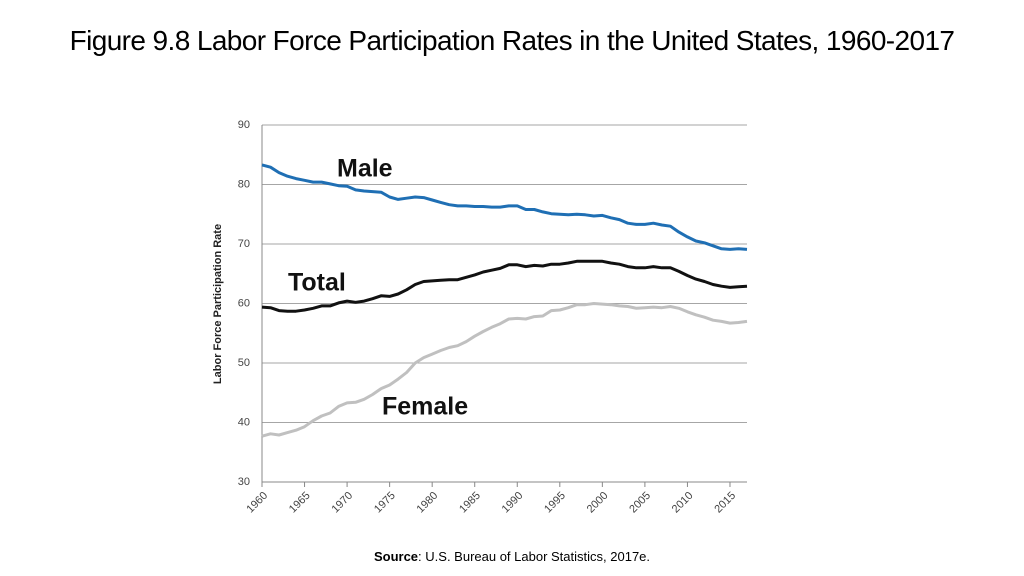  I want to click on x-tick-label: 1965, so click(300, 503).